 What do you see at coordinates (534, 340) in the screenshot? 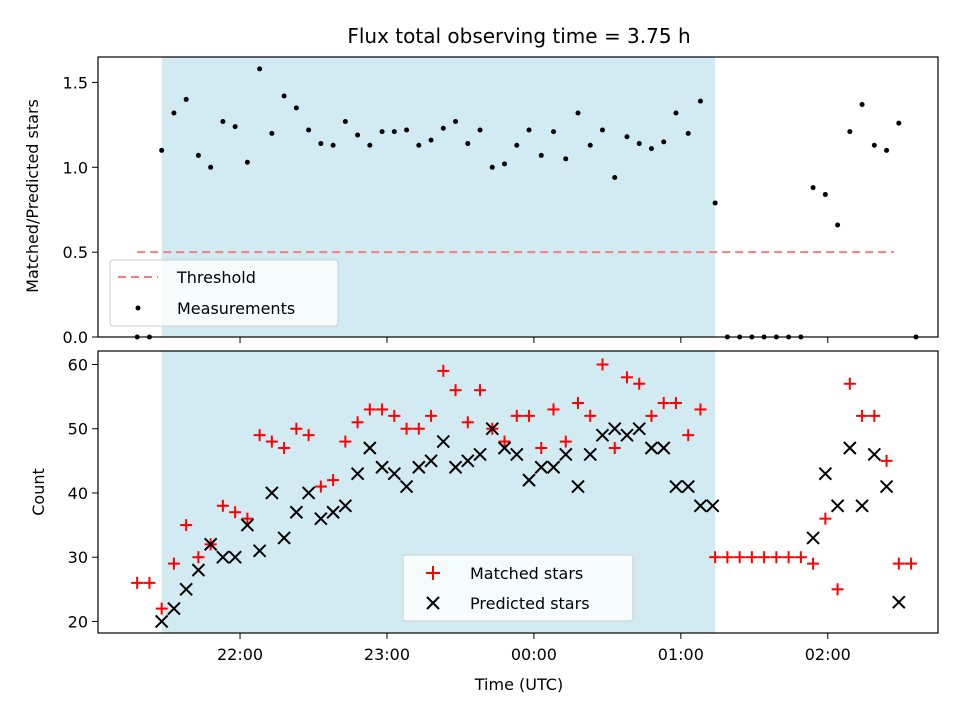
I see `x-axis-ticks-top` at bounding box center [534, 340].